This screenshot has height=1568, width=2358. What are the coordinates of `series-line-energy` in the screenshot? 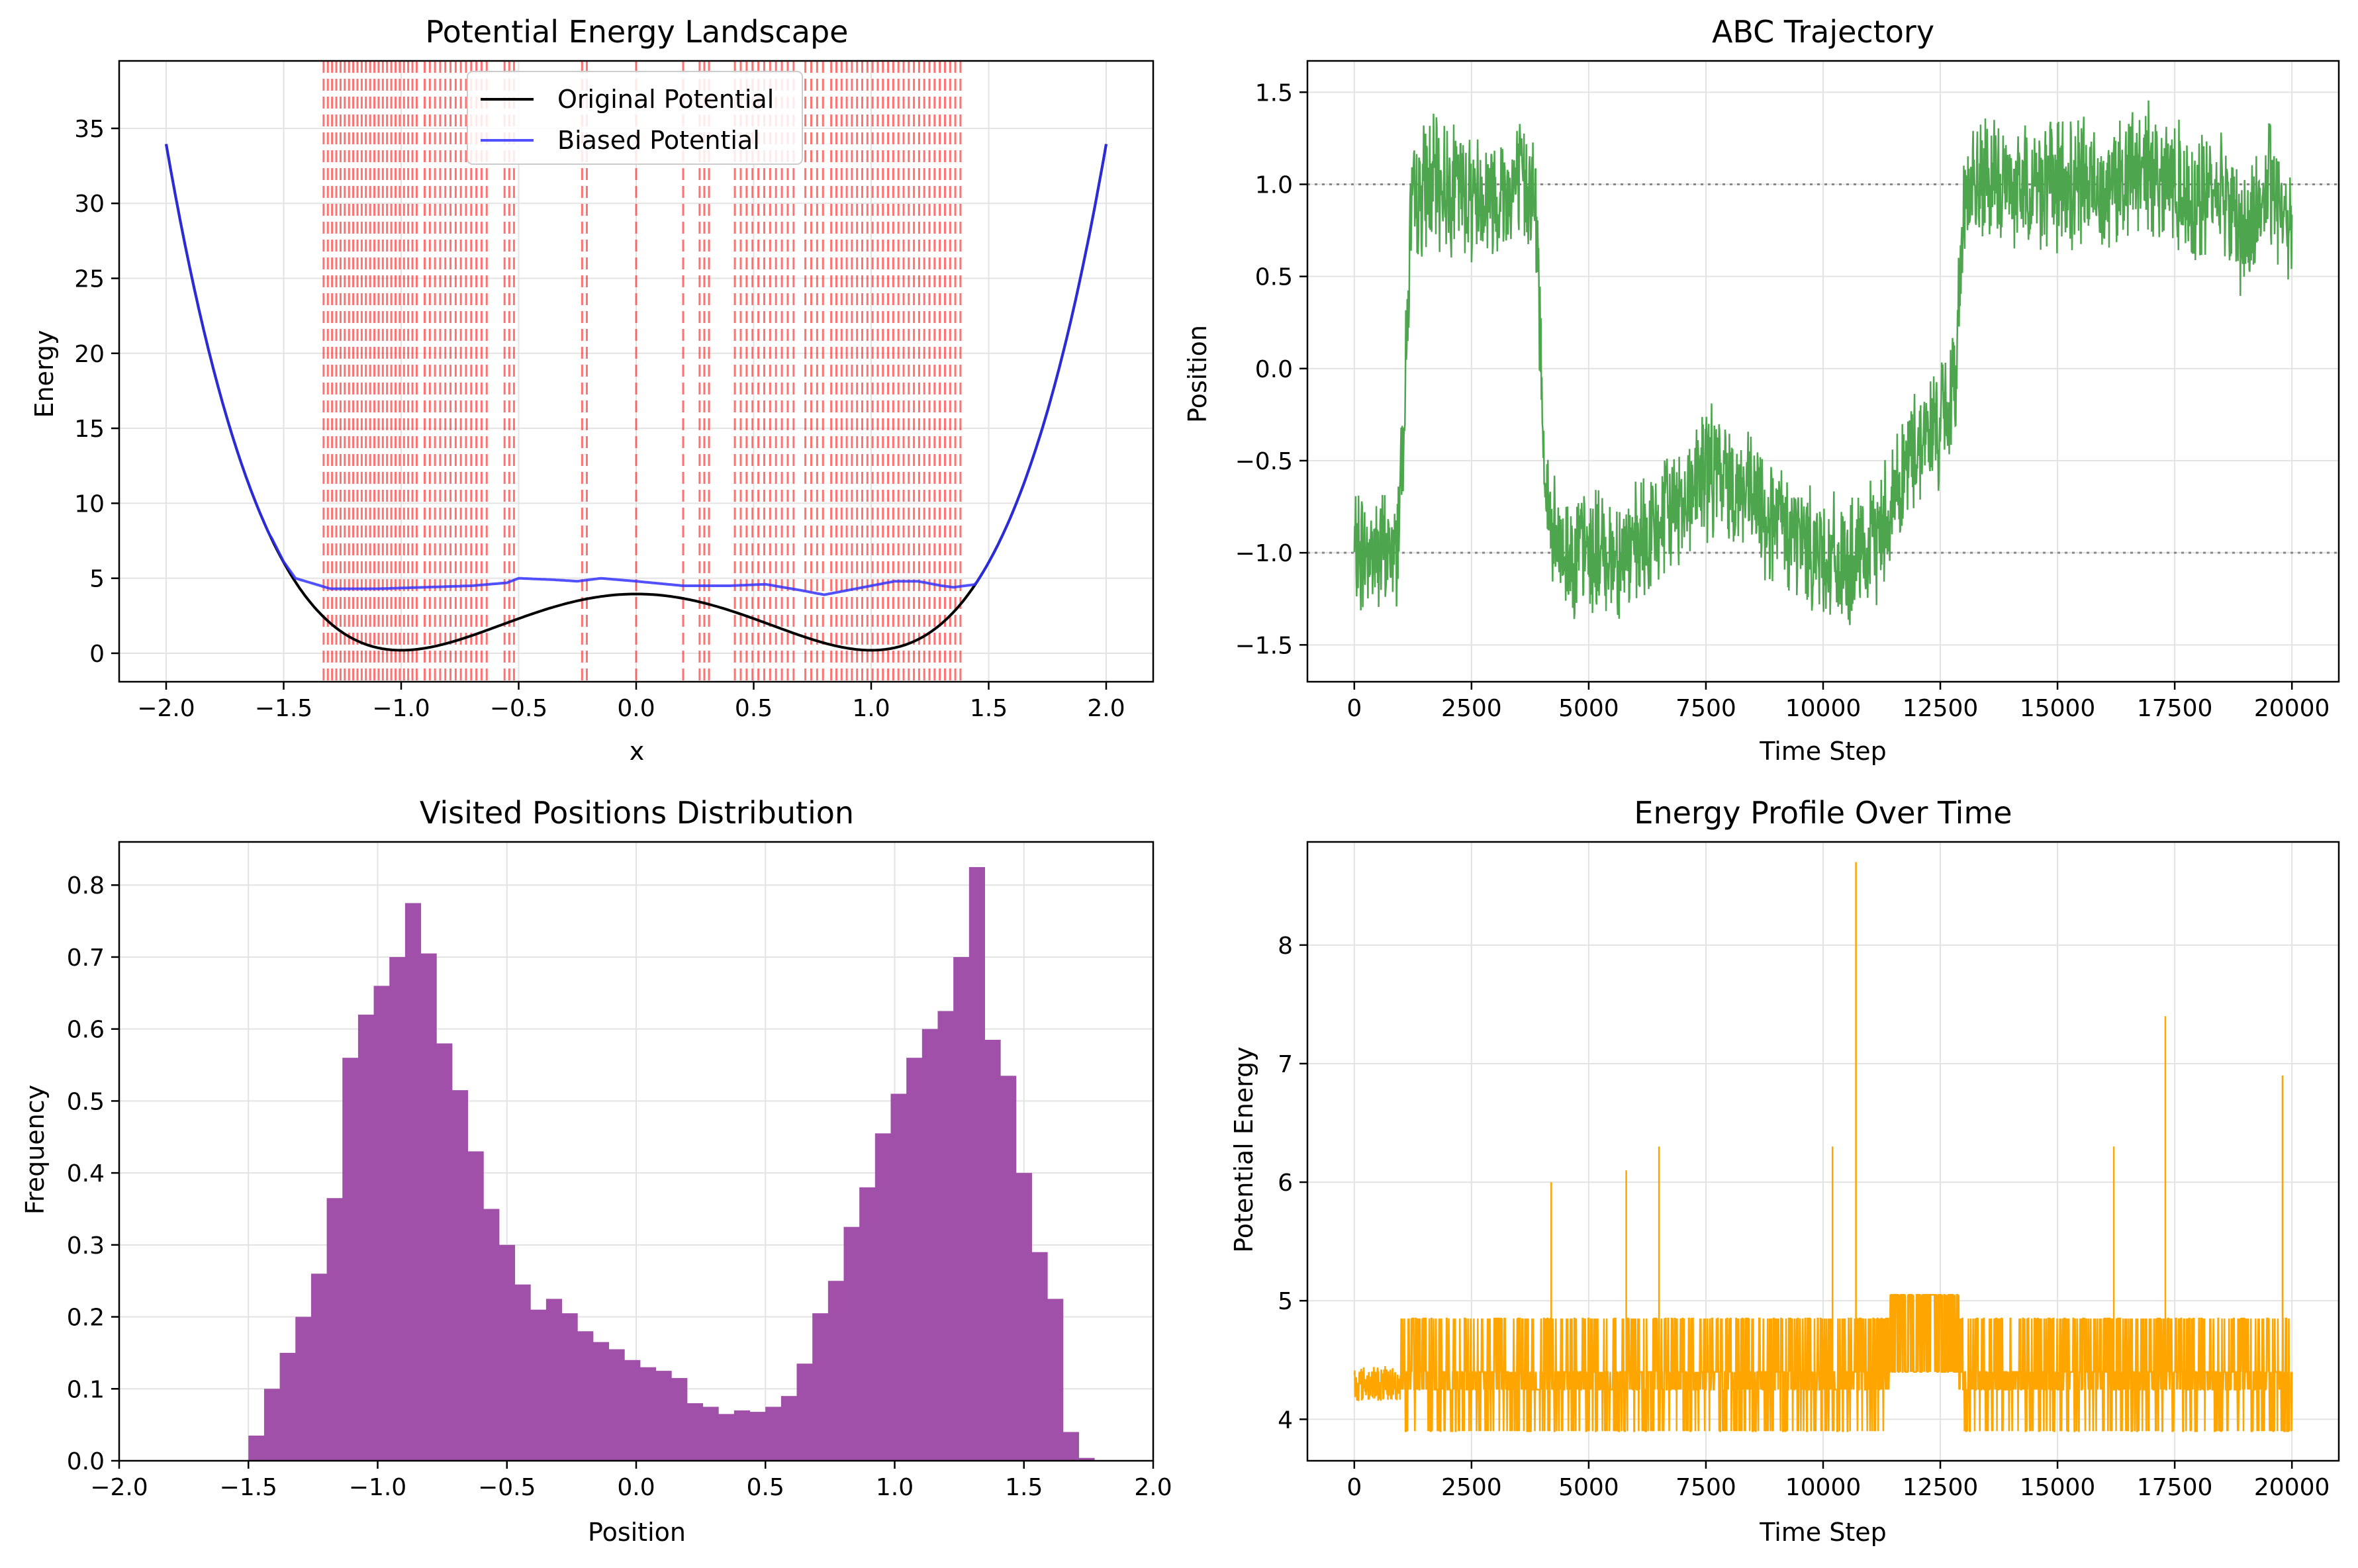 It's located at (1823, 1147).